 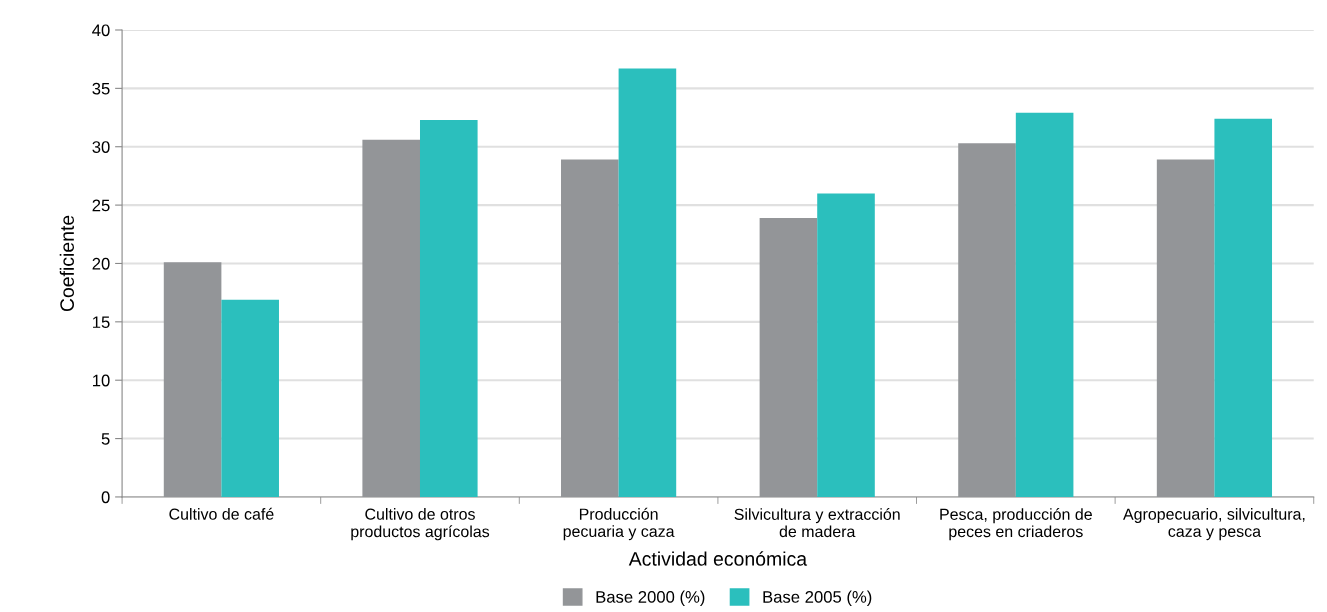 I want to click on y-tick-label: 20, so click(x=101, y=263).